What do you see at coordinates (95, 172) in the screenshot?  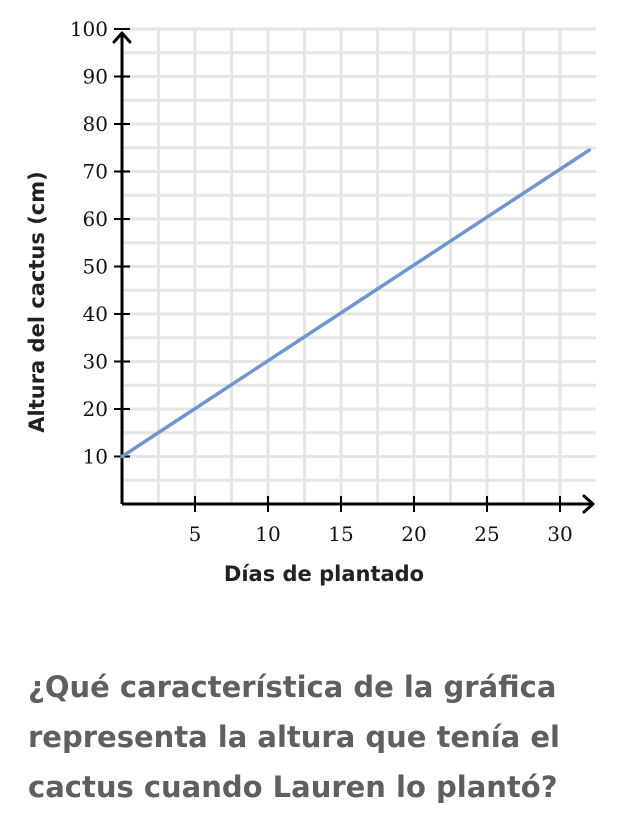 I see `y-tick-label: 70` at bounding box center [95, 172].